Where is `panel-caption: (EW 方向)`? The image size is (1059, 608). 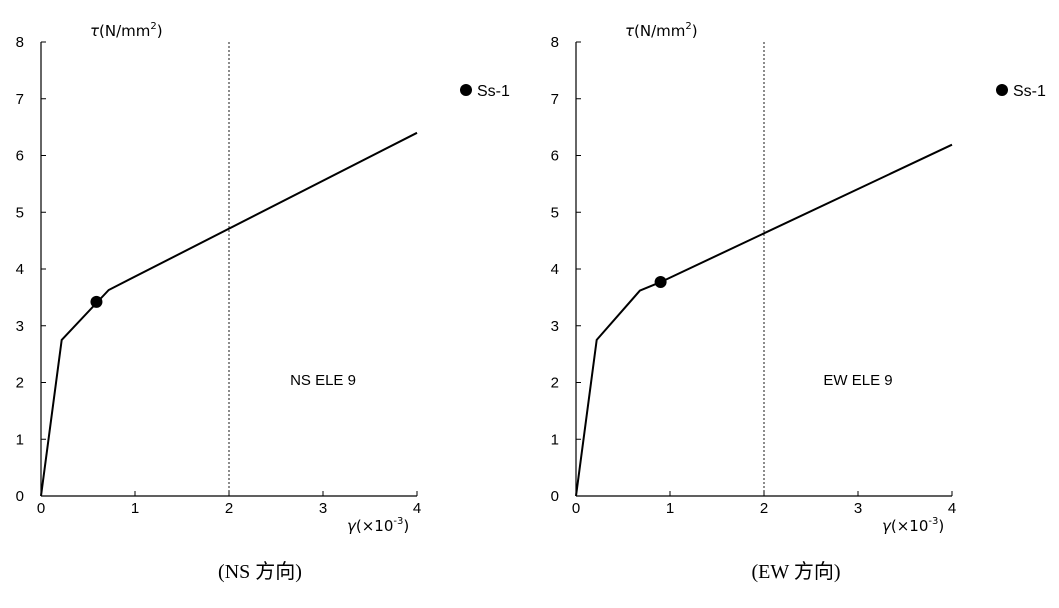 panel-caption: (EW 方向) is located at coordinates (795, 571).